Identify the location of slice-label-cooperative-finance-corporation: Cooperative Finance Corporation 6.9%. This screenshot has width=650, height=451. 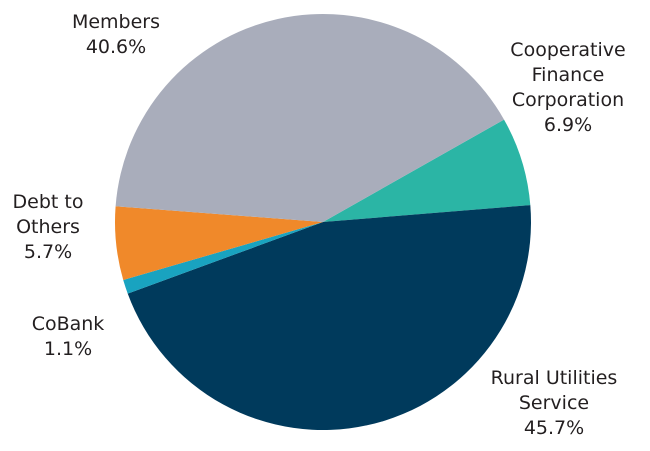
(567, 87).